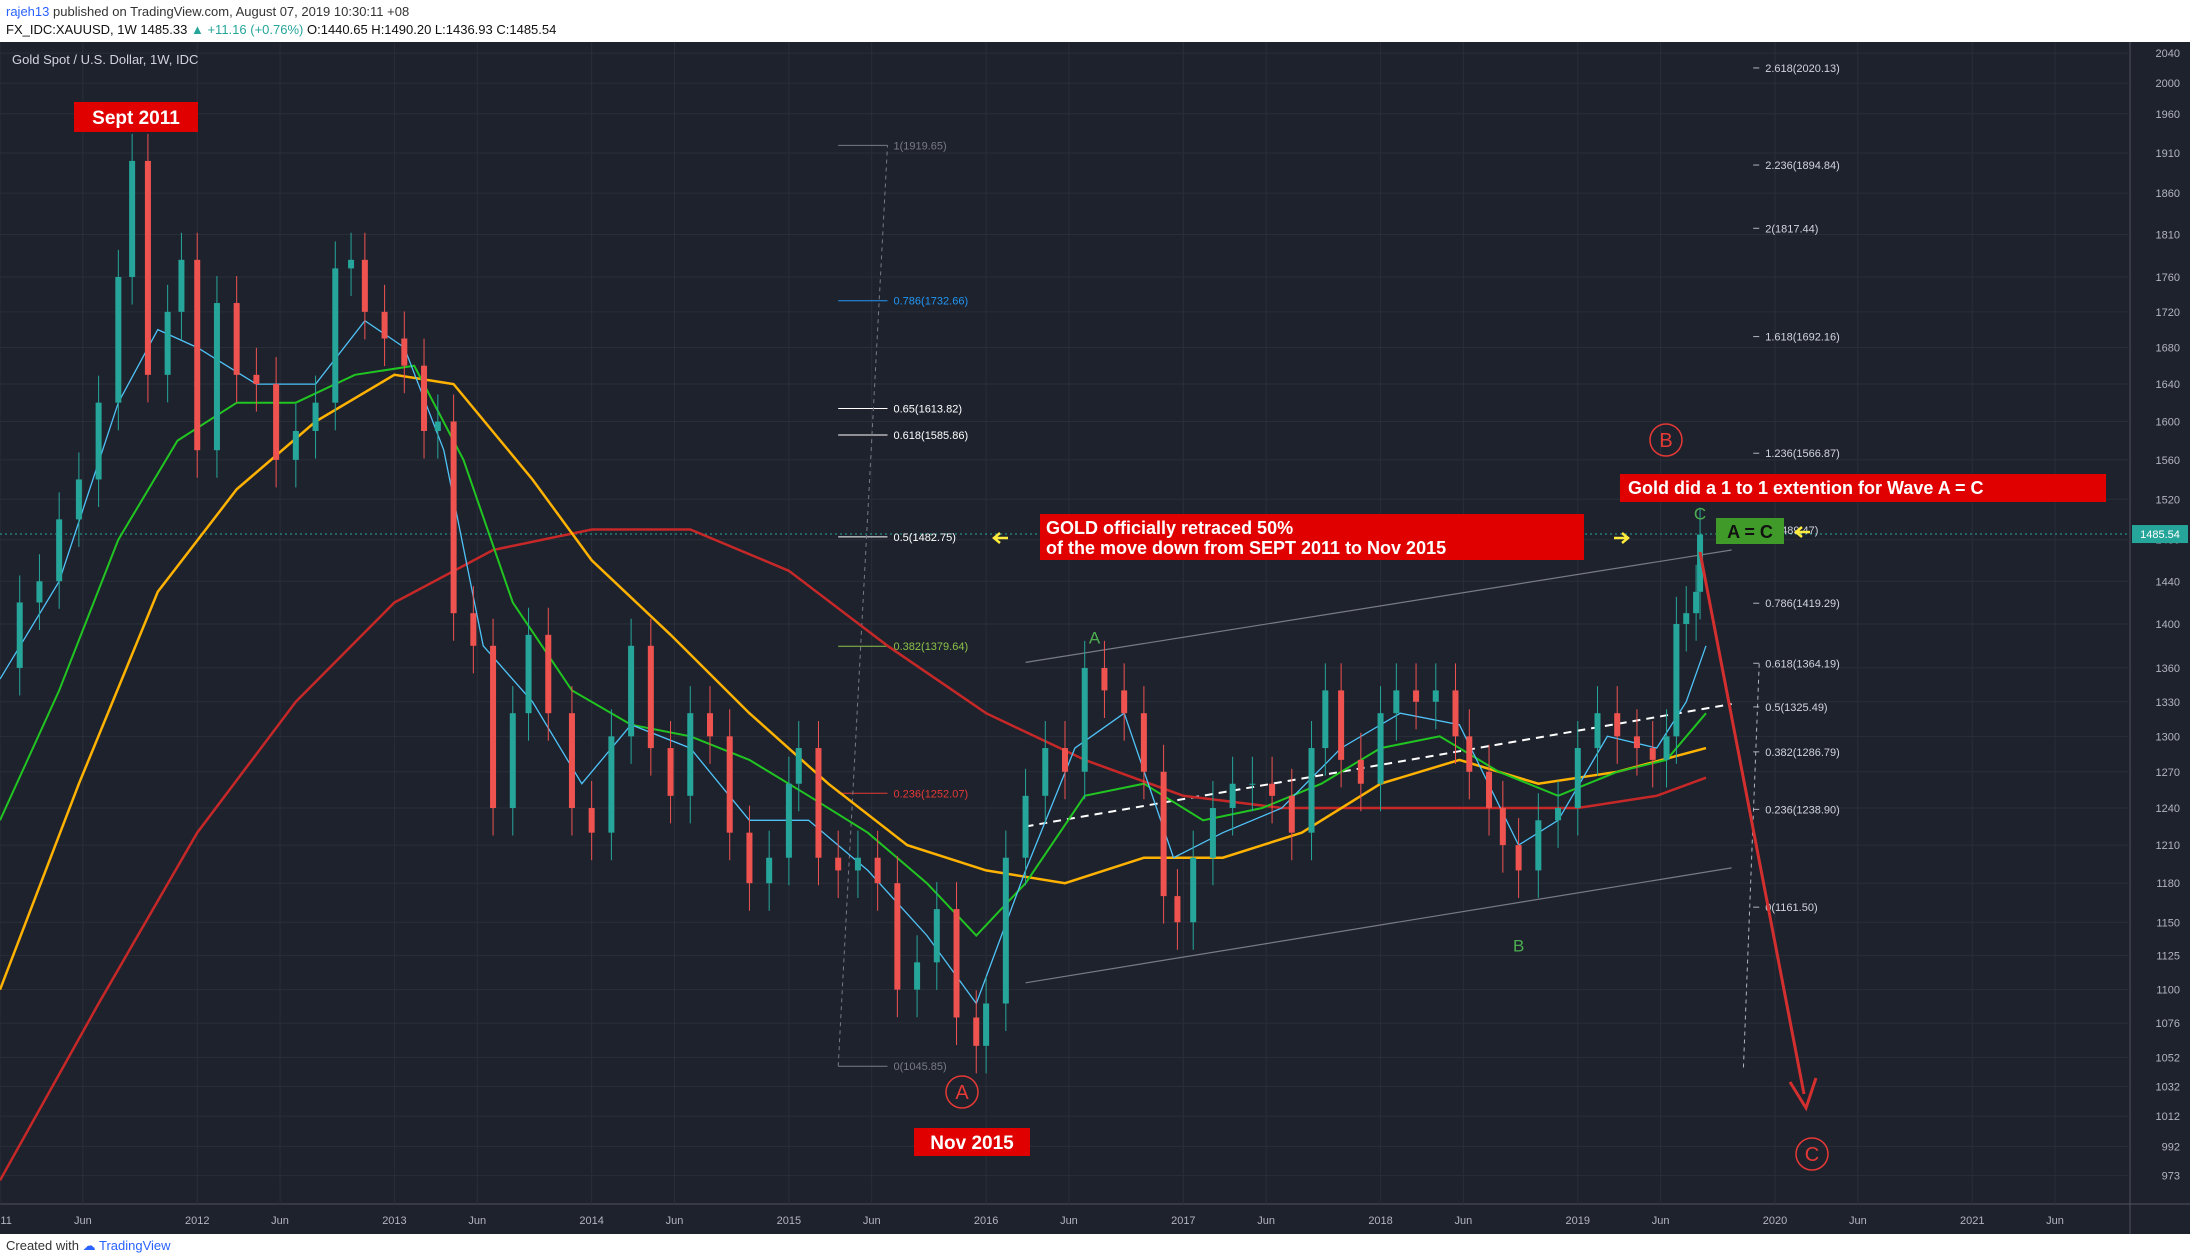 The height and width of the screenshot is (1258, 2190). What do you see at coordinates (431, 29) in the screenshot?
I see `ohlc-values: O:1440.65 H:1490.20 L:1436.93 C:1485.54` at bounding box center [431, 29].